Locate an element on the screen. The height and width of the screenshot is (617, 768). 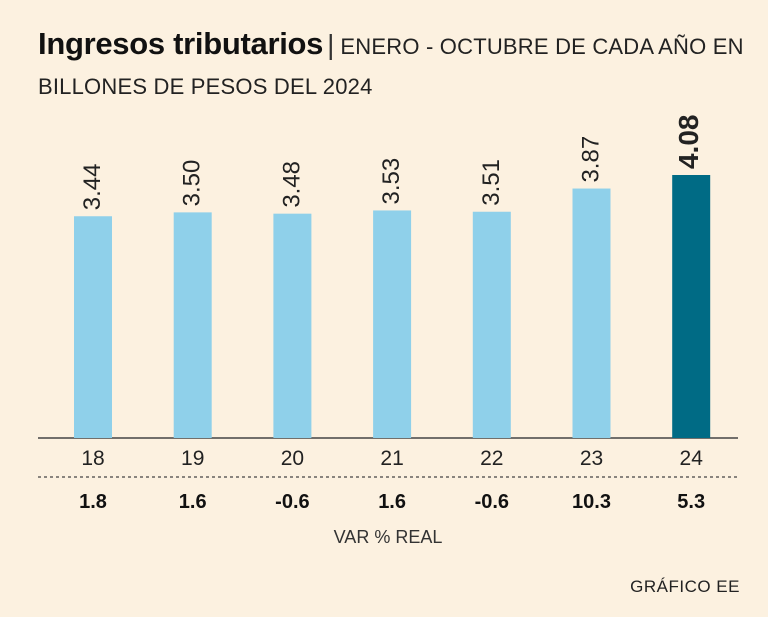
category-label-18: 18 is located at coordinates (92, 458).